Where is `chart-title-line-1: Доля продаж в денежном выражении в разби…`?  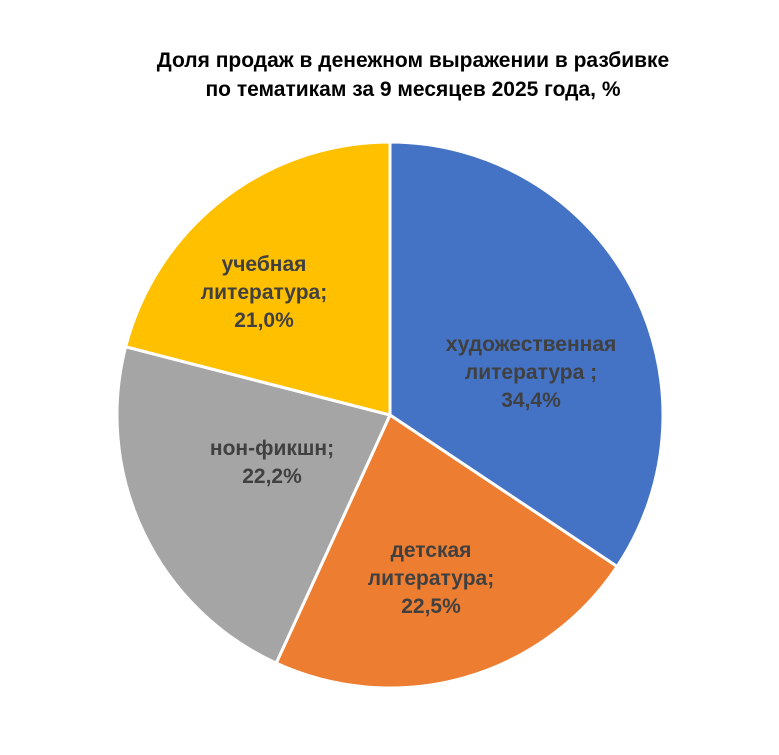 chart-title-line-1: Доля продаж в денежном выражении в разби… is located at coordinates (413, 60).